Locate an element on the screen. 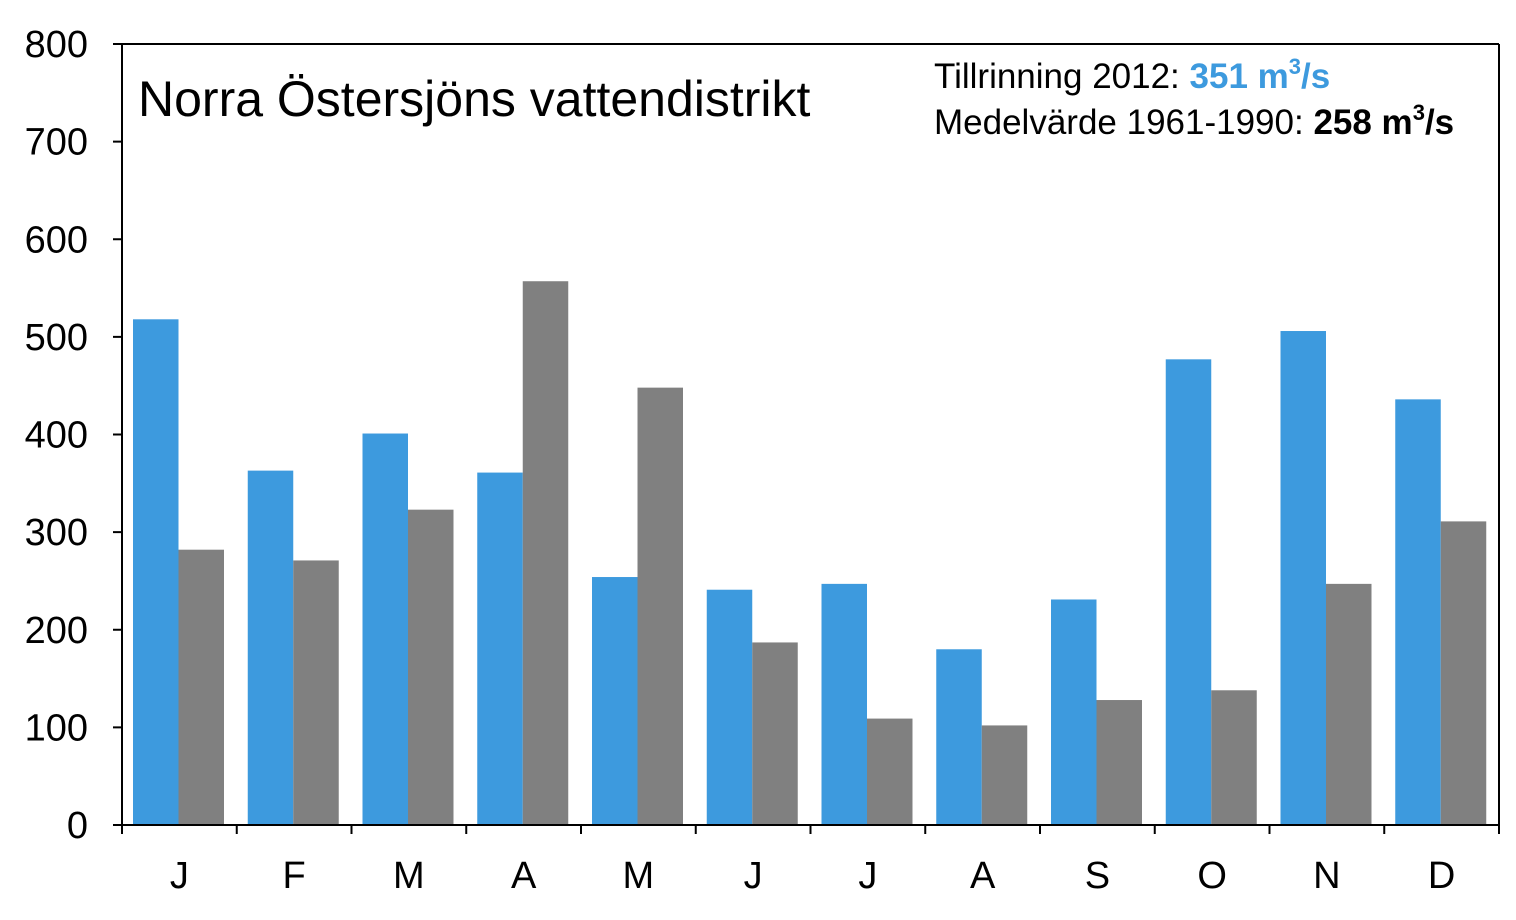 The width and height of the screenshot is (1516, 920). info-2012-sup: 3 is located at coordinates (1295, 66).